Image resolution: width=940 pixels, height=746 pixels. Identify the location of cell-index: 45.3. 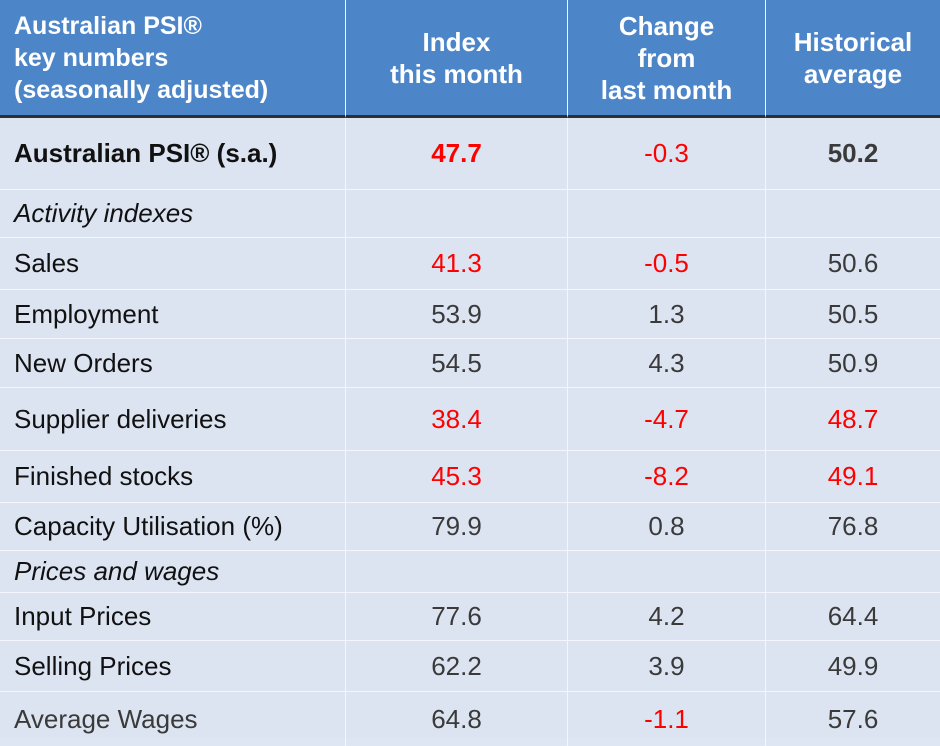
(457, 477).